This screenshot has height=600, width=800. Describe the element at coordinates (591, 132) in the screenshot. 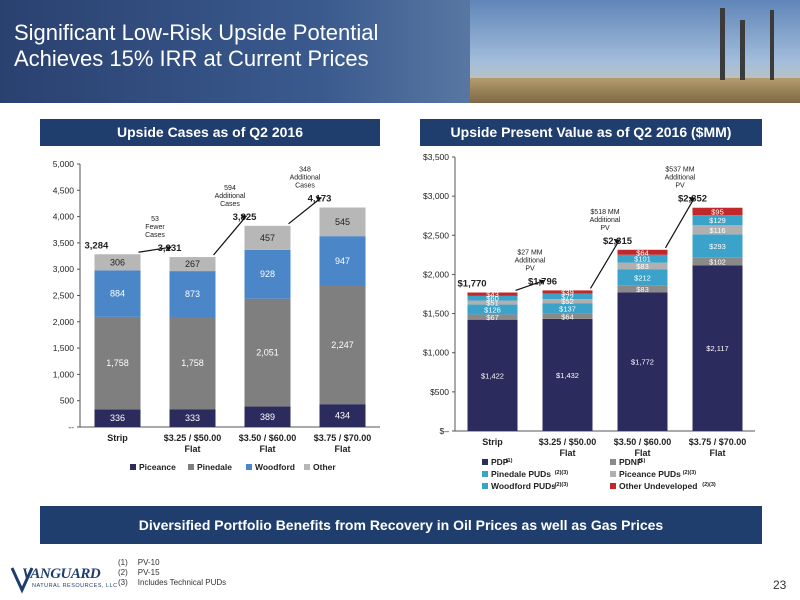

I see `right-panel-title: Upside Present Value as of Q2 2016 ($MM)` at that location.